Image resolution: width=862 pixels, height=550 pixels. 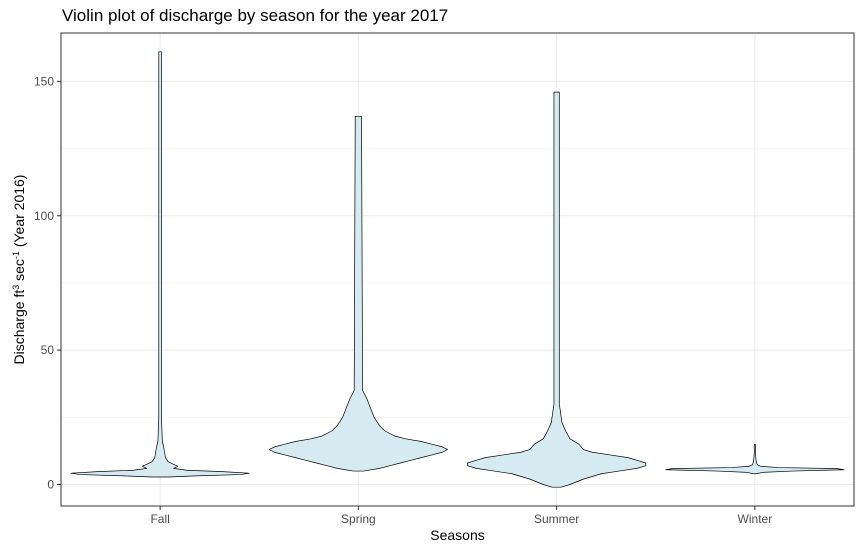 What do you see at coordinates (755, 519) in the screenshot?
I see `x-tick-label: Winter` at bounding box center [755, 519].